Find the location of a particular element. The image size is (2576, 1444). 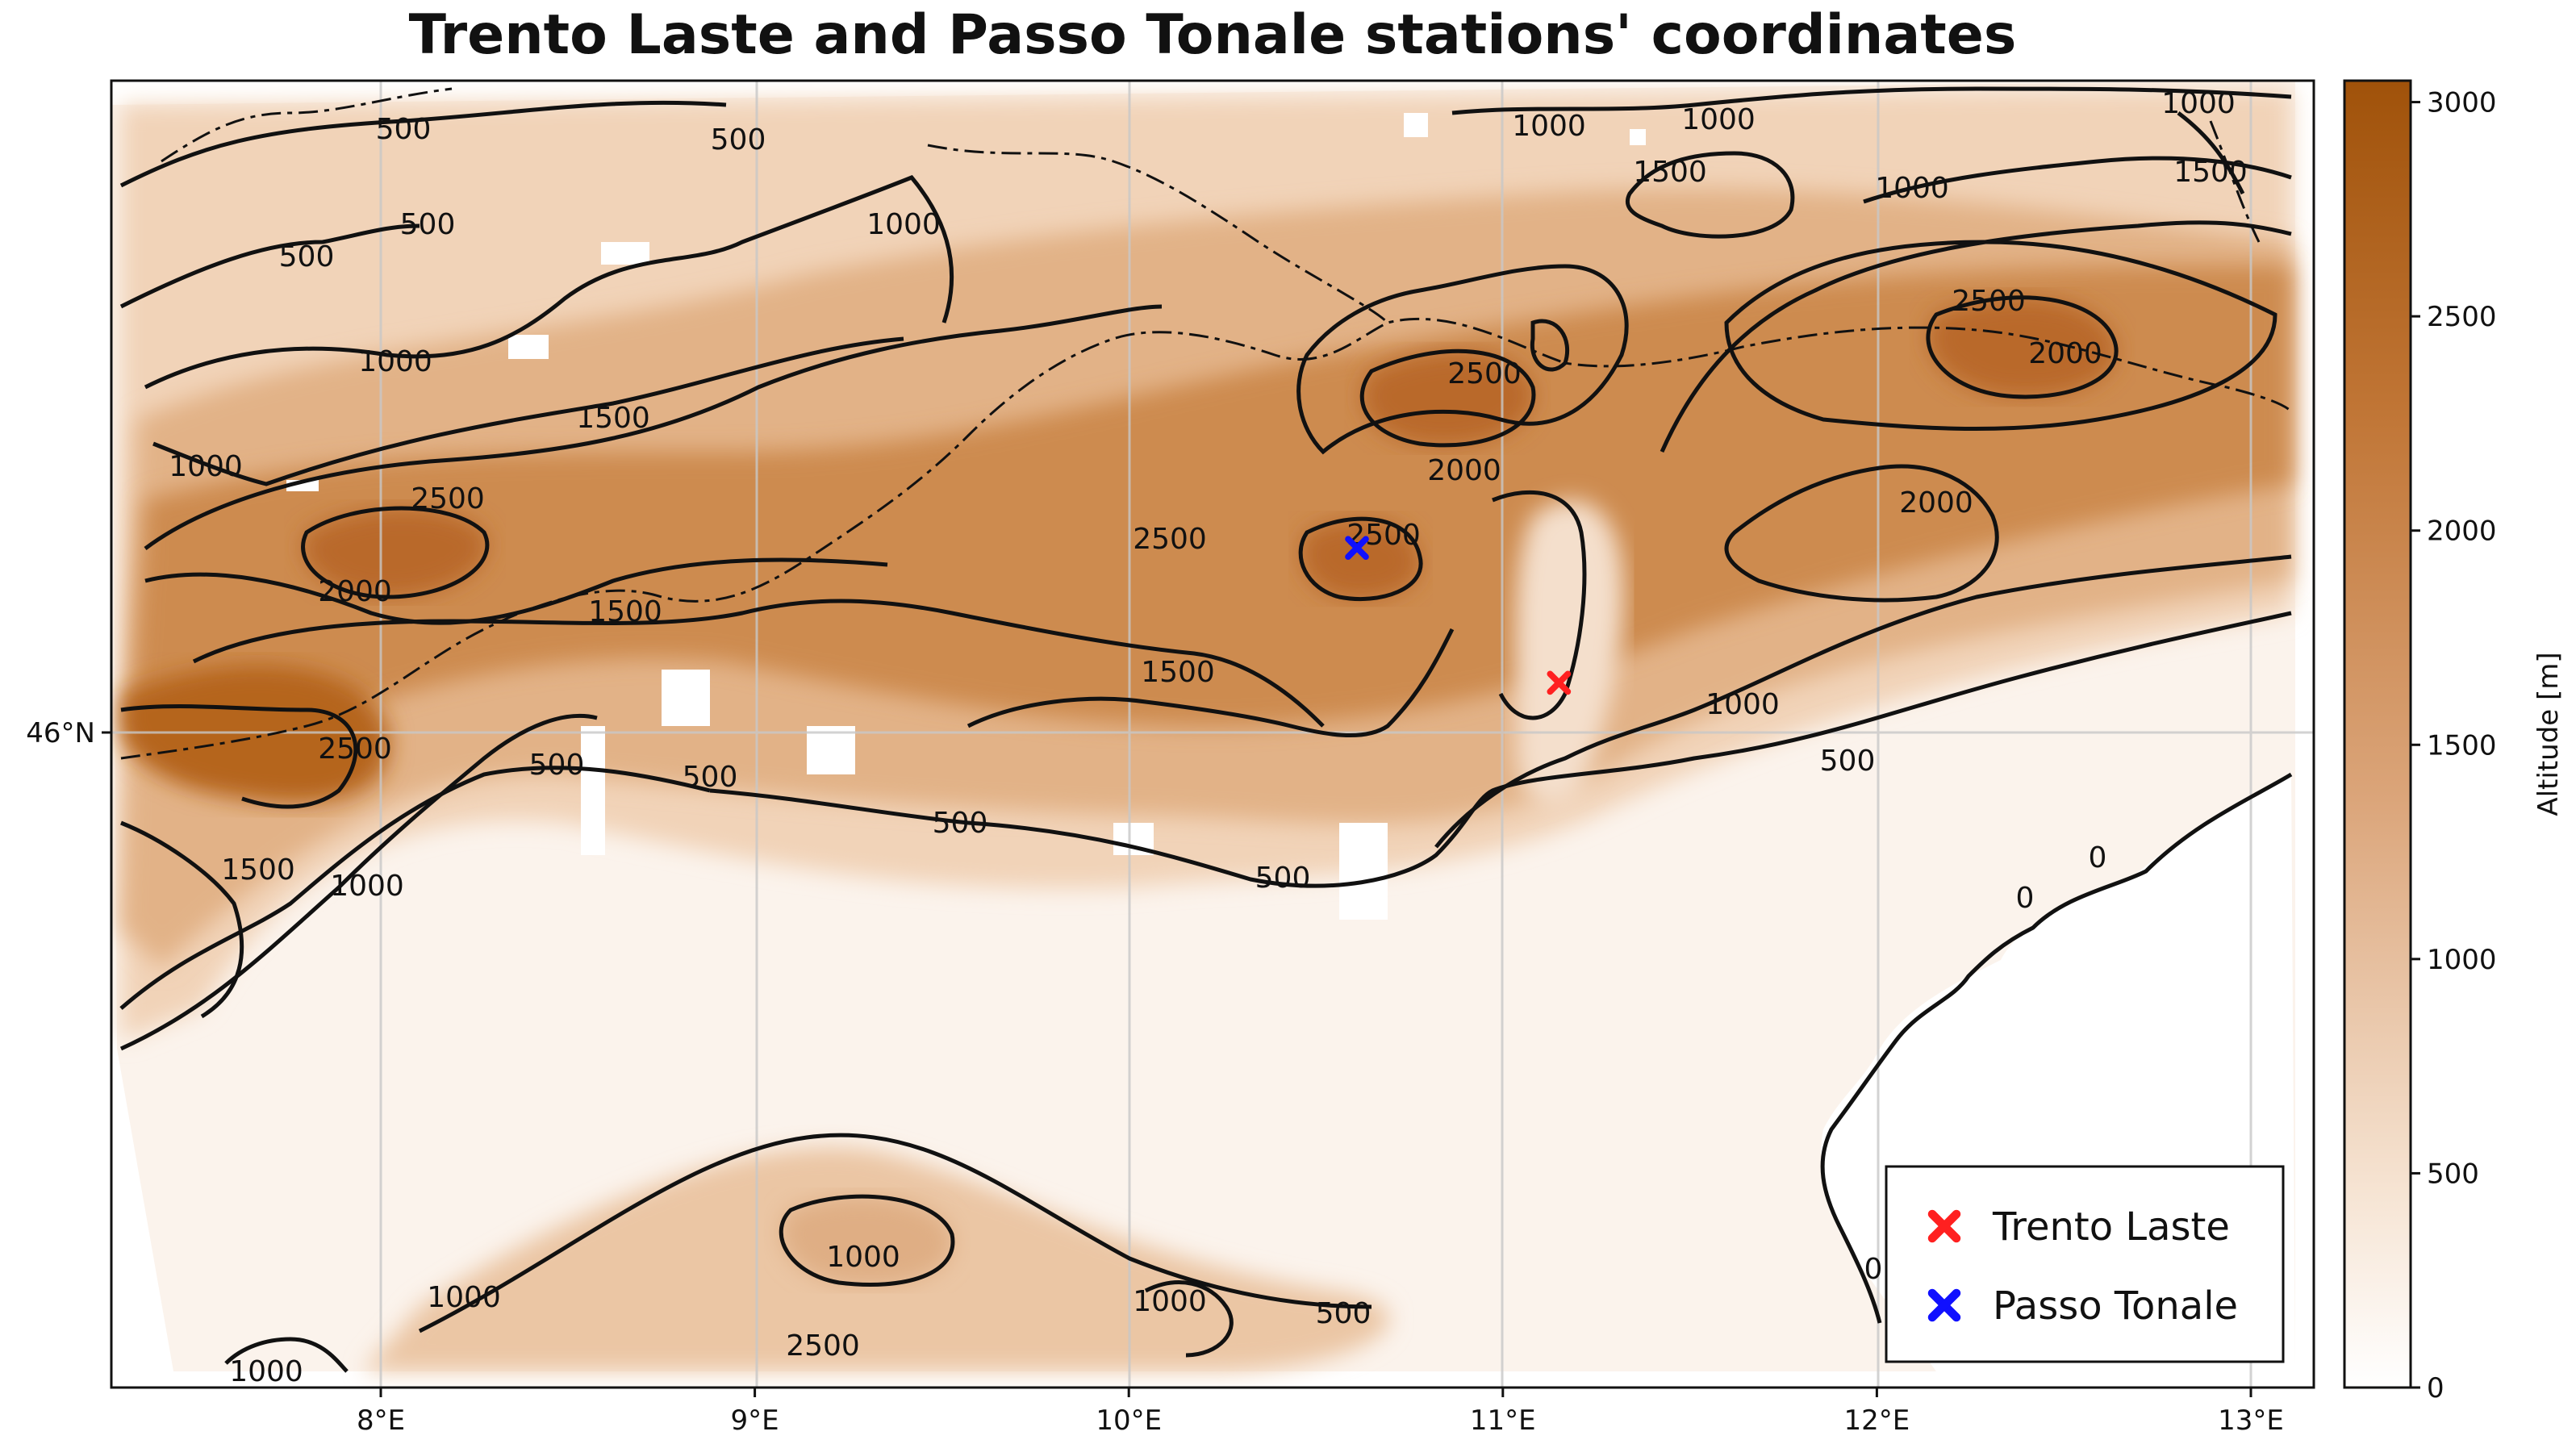

colorbar-gradient is located at coordinates (2377, 734).